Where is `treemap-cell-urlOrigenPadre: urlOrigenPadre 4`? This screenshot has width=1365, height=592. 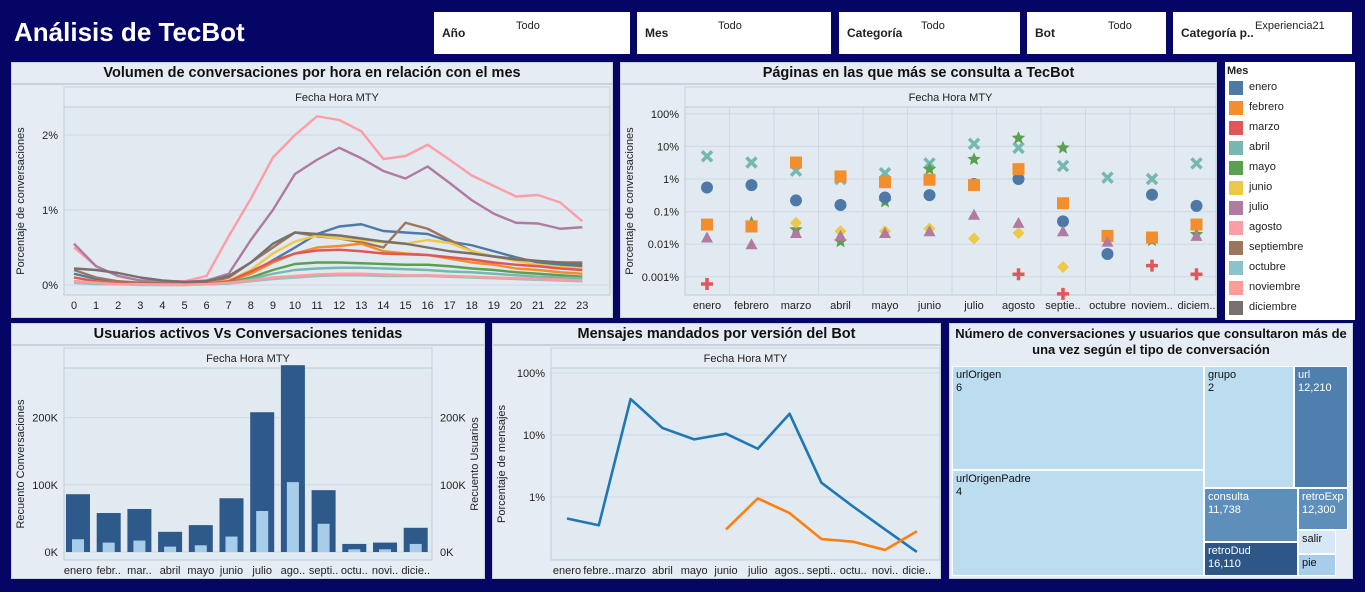
treemap-cell-urlOrigenPadre: urlOrigenPadre 4 is located at coordinates (1078, 523).